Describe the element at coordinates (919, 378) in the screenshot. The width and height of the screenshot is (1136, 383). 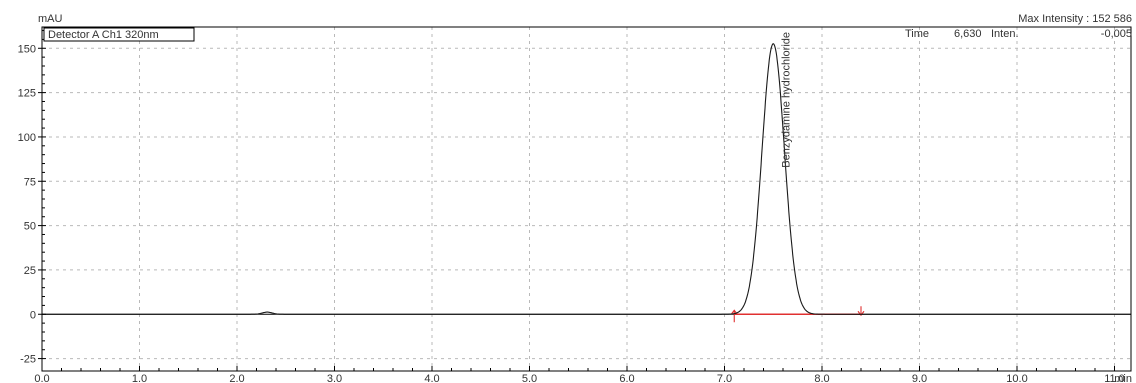
I see `x-tick-label: 9.0` at that location.